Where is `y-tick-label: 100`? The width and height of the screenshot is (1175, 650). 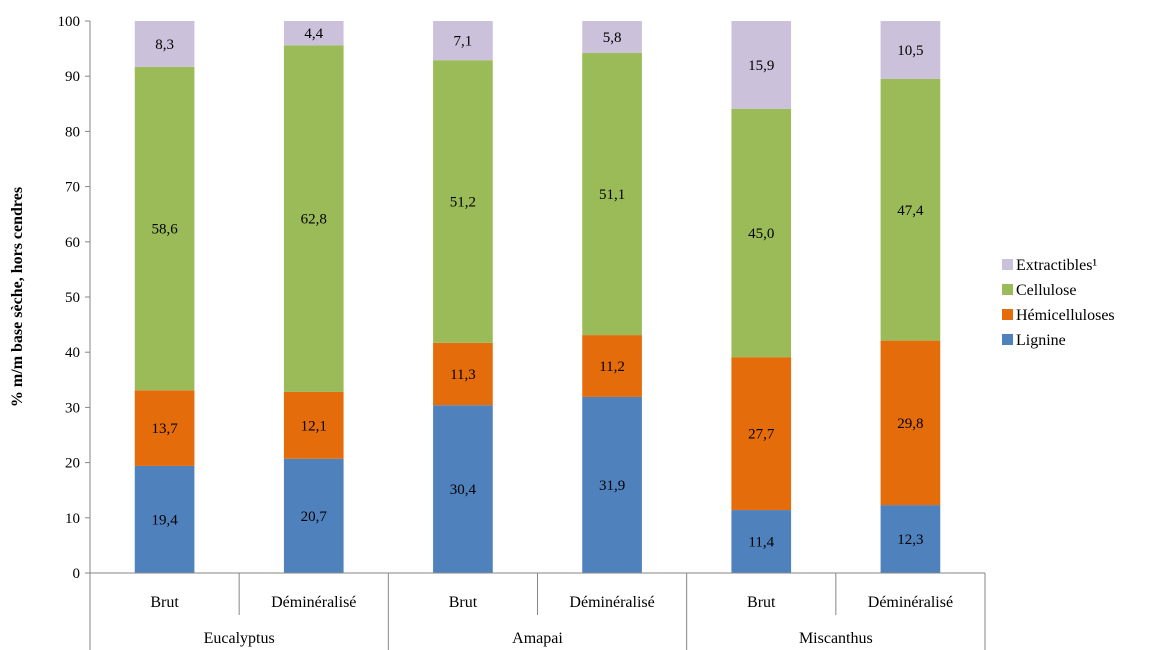
y-tick-label: 100 is located at coordinates (69, 22).